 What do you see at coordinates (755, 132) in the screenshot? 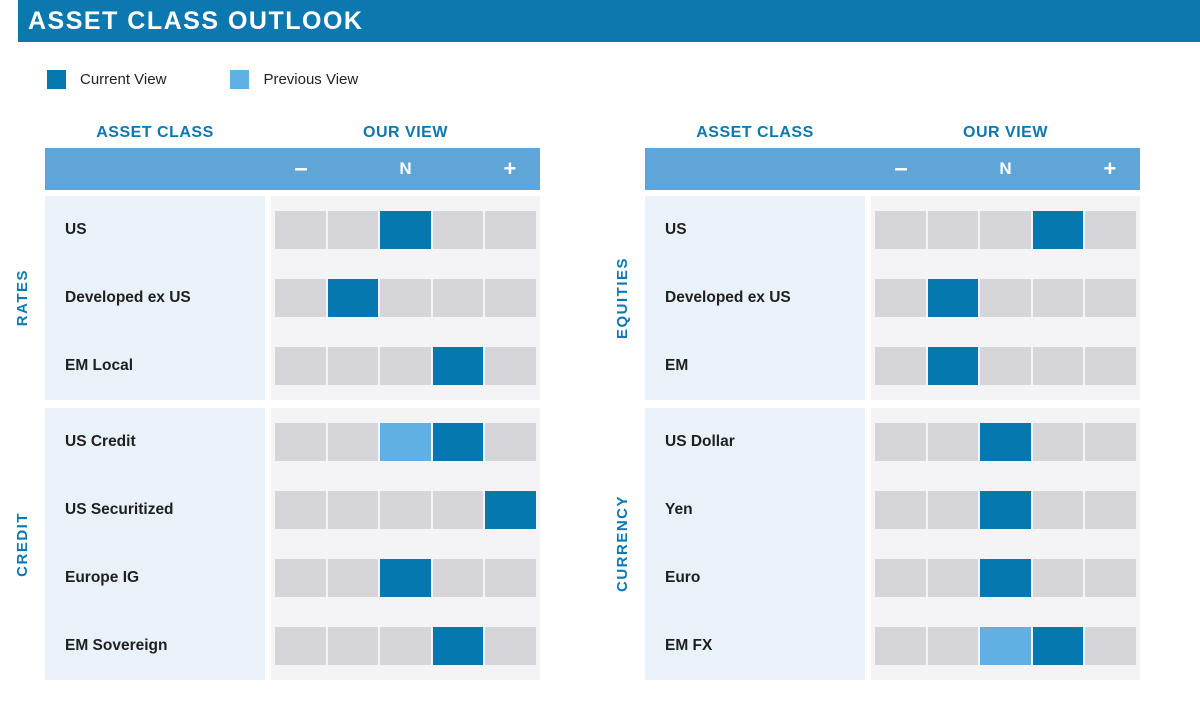
I see `asset-class-header: ASSET CLASS` at bounding box center [755, 132].